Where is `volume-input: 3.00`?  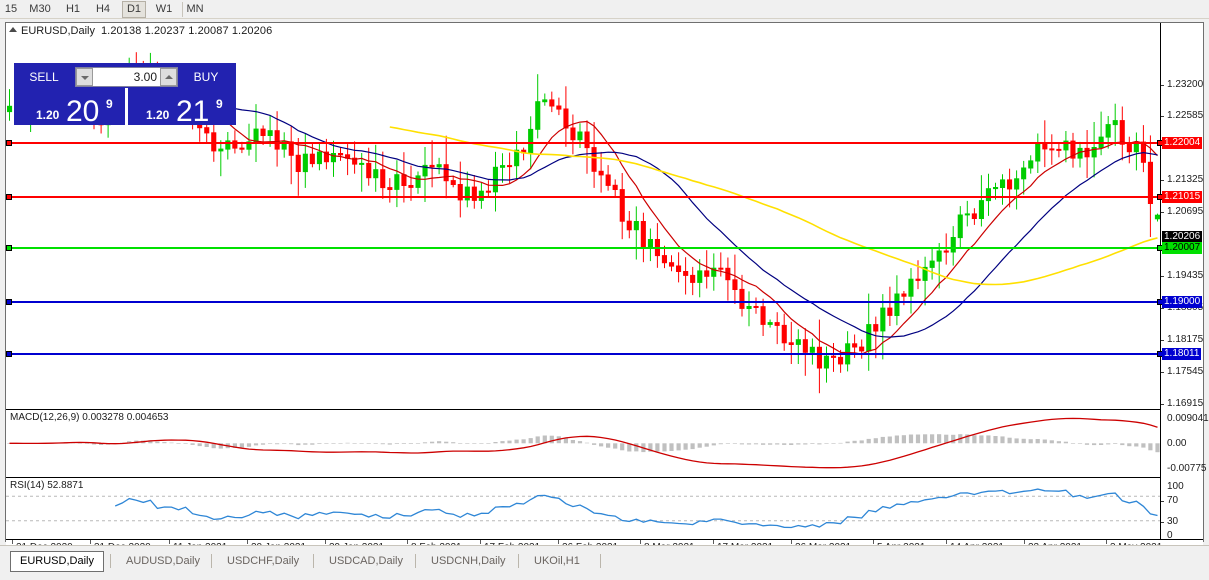 volume-input: 3.00 is located at coordinates (126, 77).